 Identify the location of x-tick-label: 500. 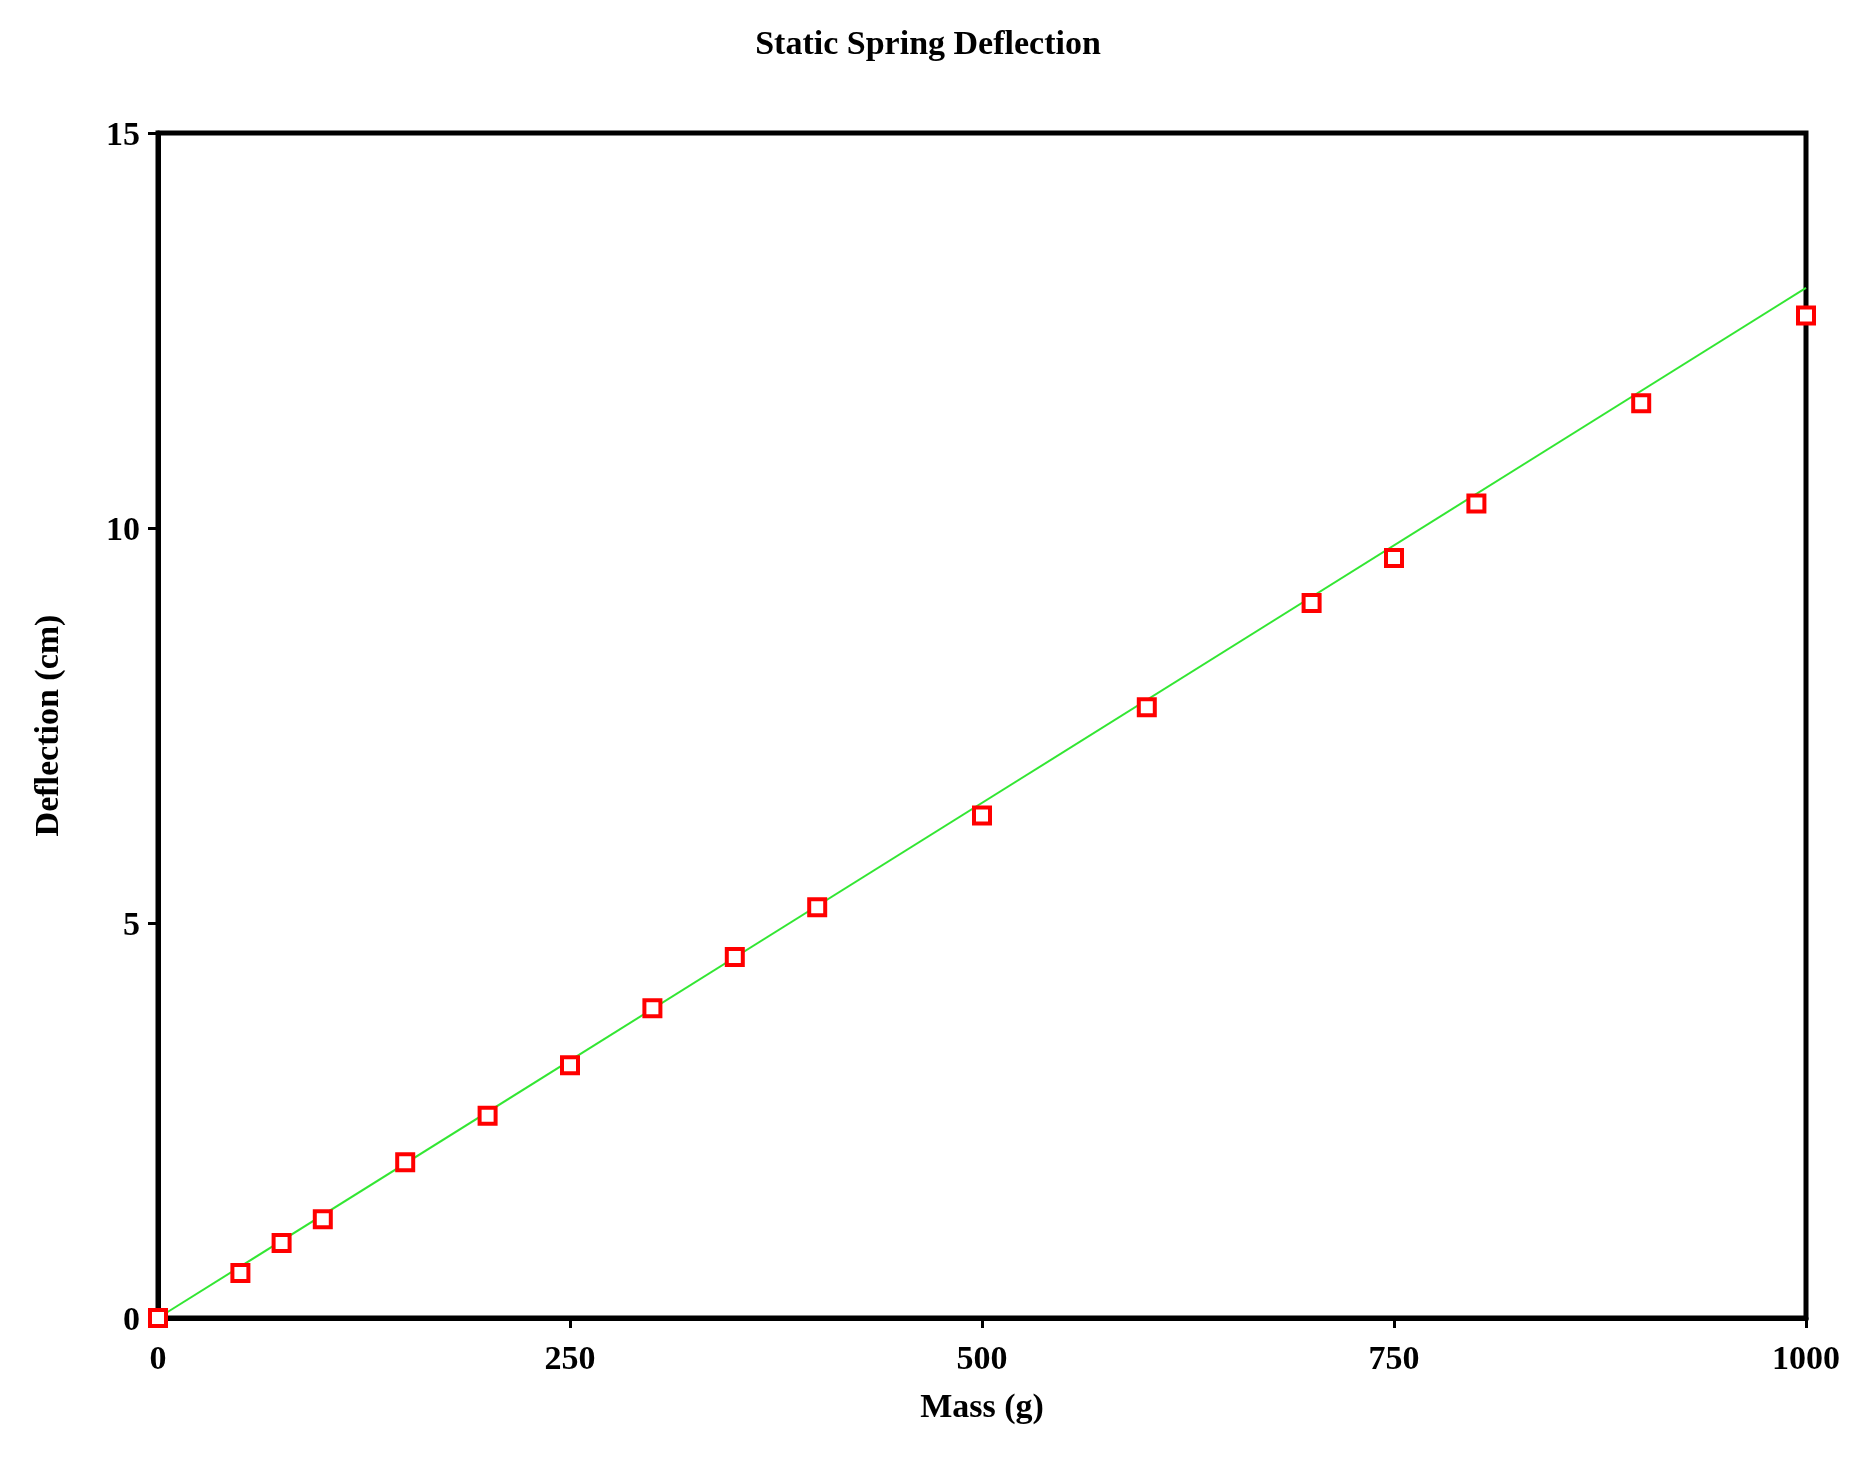
(982, 1357).